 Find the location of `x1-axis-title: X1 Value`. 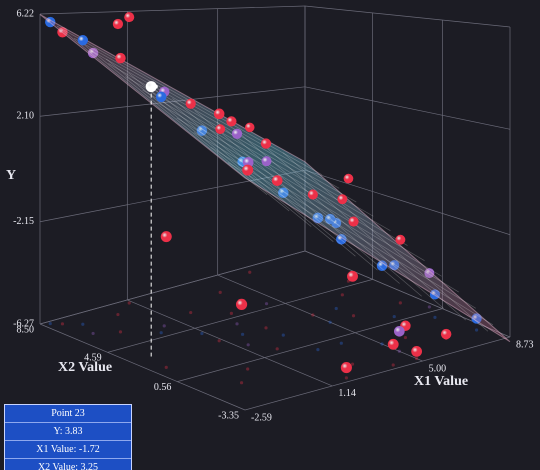

x1-axis-title: X1 Value is located at coordinates (441, 381).